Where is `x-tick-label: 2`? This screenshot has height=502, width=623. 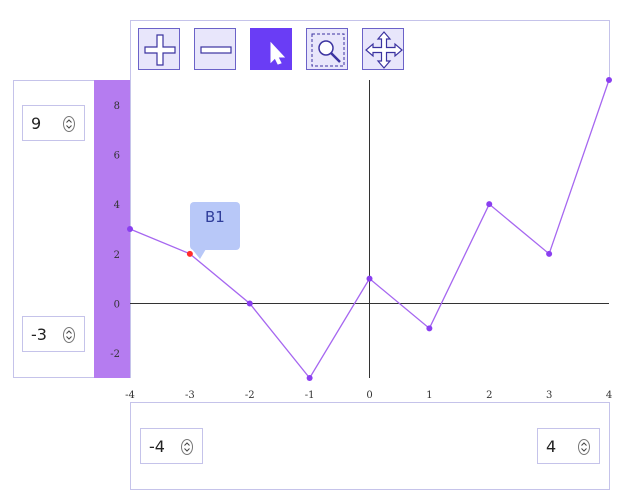 x-tick-label: 2 is located at coordinates (489, 395).